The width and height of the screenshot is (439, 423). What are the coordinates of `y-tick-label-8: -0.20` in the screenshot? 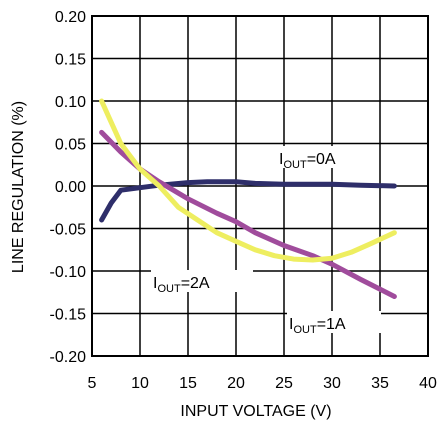 It's located at (68, 357).